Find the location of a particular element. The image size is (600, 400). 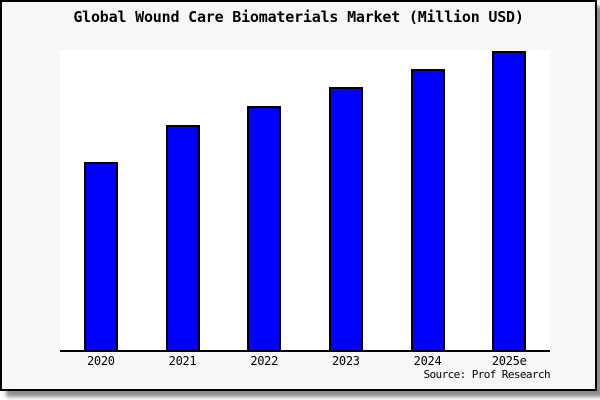

source-credit: Source: Prof Research is located at coordinates (487, 374).